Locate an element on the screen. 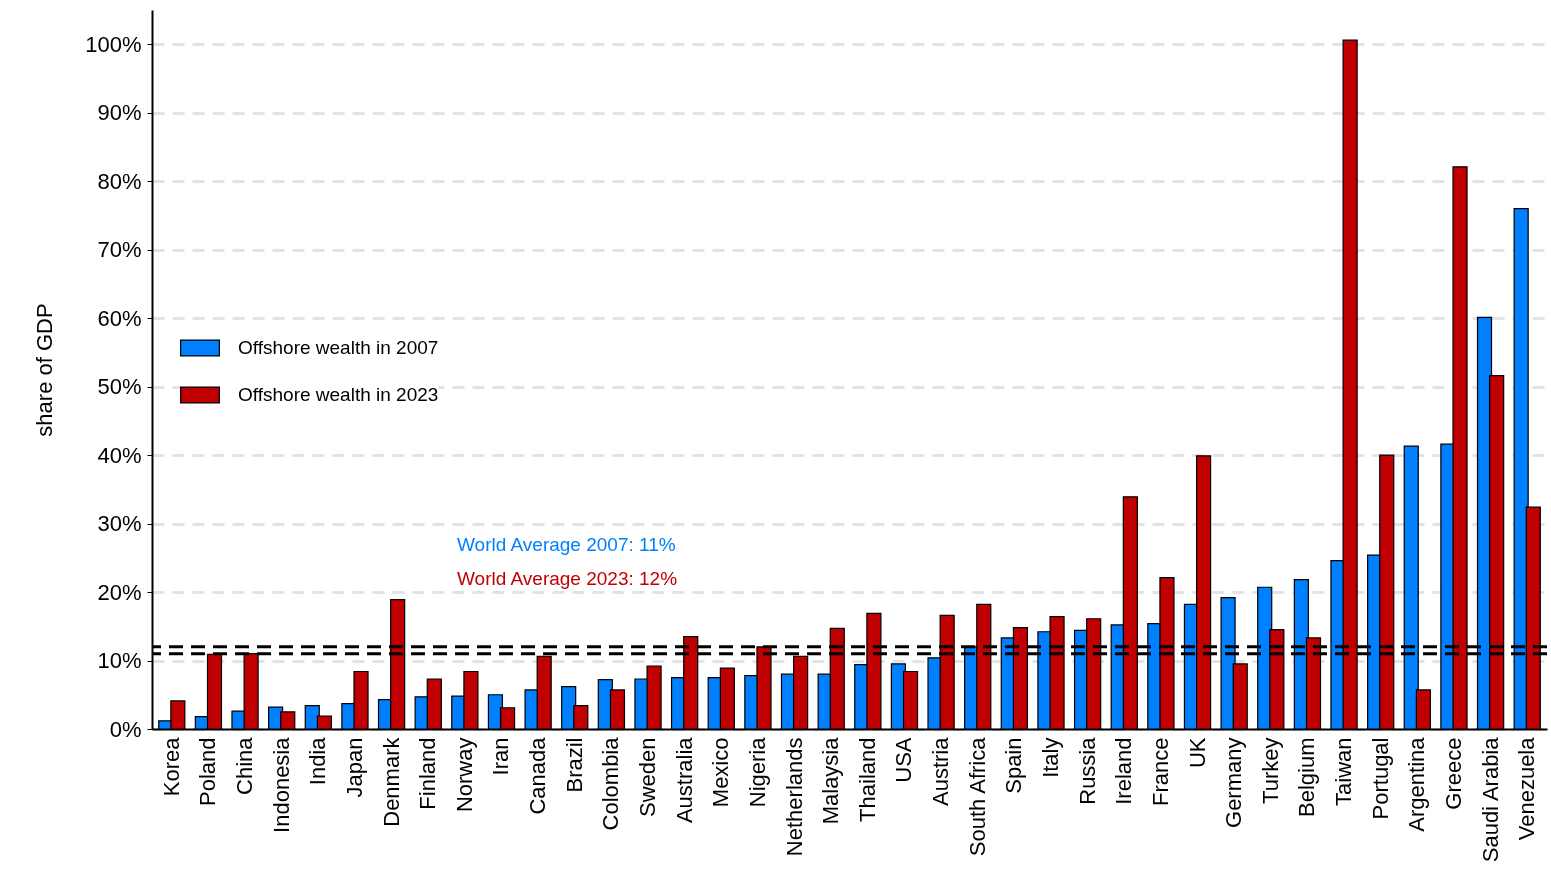  x-tick-label: Argentina is located at coordinates (1417, 784).